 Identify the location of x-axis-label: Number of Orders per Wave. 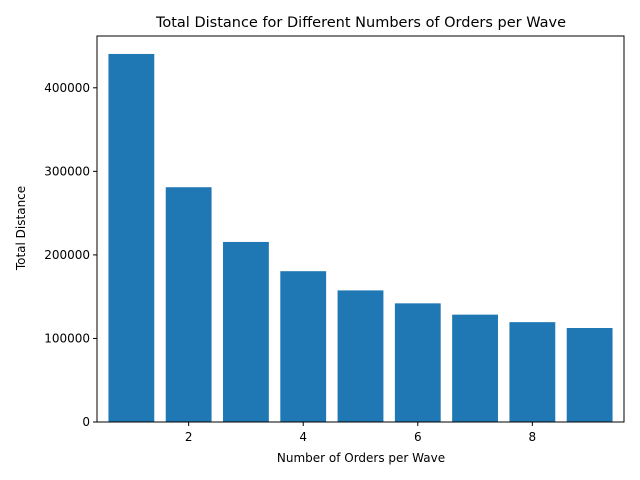
(361, 458).